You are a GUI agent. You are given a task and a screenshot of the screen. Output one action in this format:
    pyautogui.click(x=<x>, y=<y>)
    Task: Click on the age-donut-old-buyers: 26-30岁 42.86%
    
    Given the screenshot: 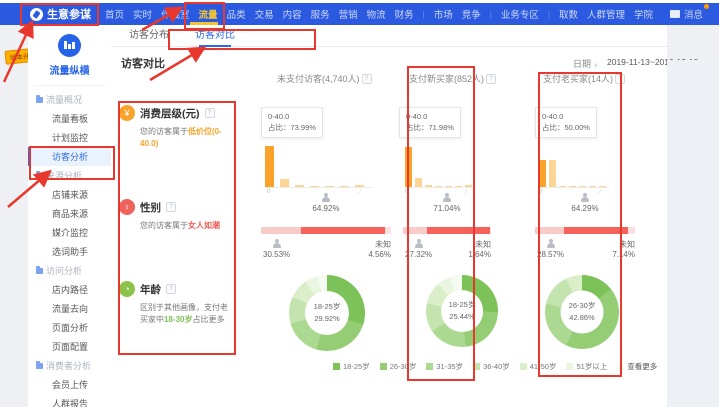 What is the action you would take?
    pyautogui.click(x=582, y=312)
    